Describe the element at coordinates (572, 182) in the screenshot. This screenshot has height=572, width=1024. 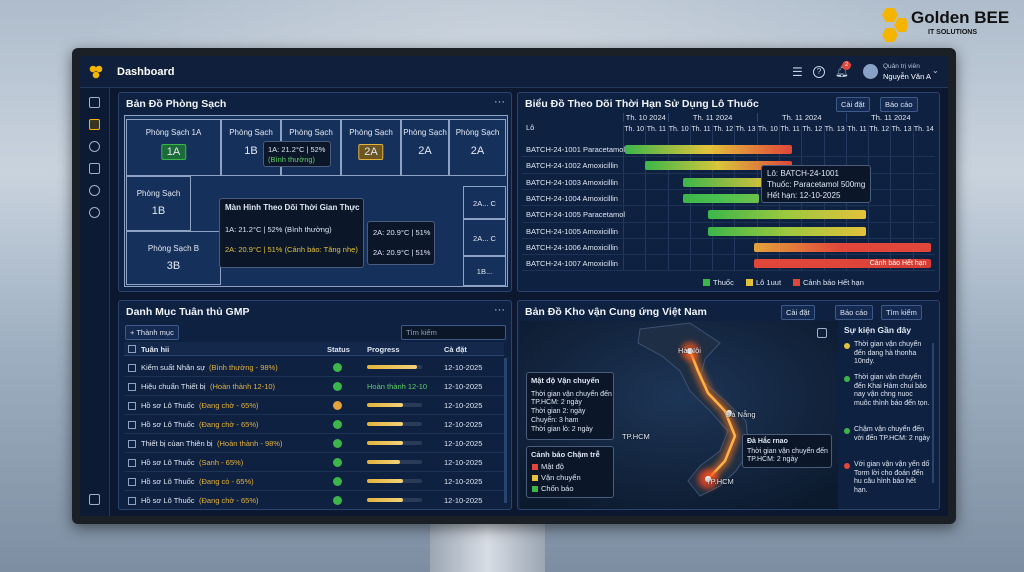
I see `lot-label: BATCH-24-1003 Amoxicillin` at that location.